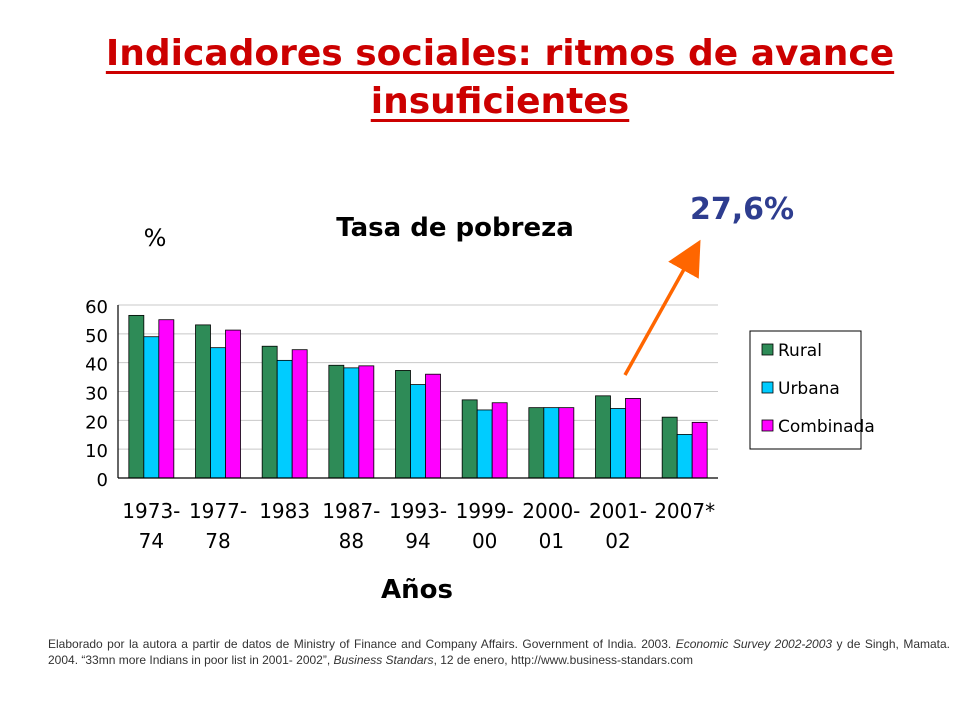  What do you see at coordinates (151, 511) in the screenshot?
I see `x-tick-label: 1973-` at bounding box center [151, 511].